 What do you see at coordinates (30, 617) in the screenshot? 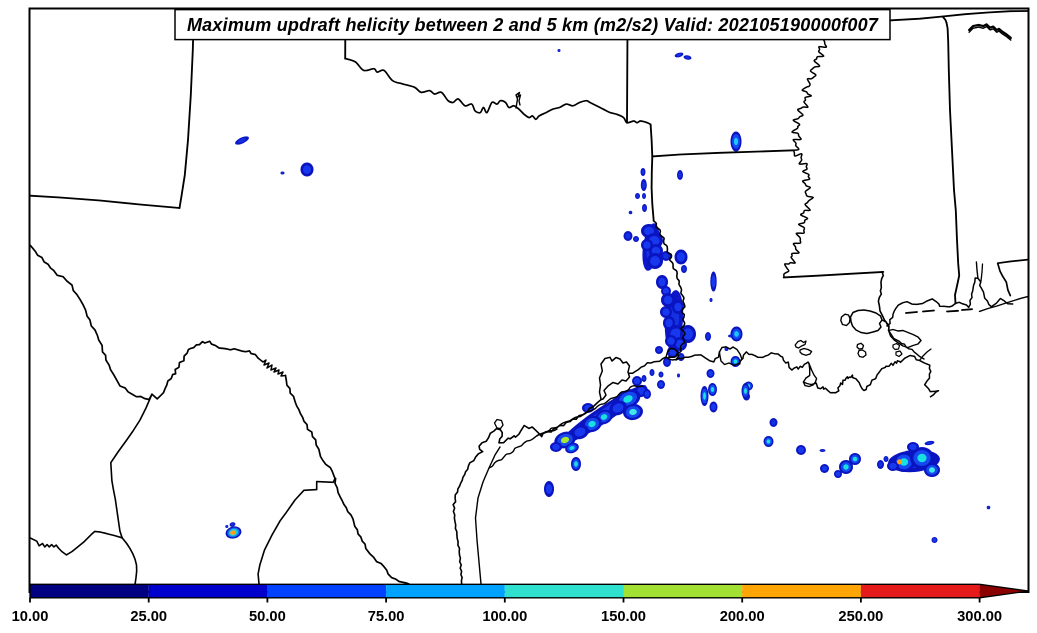
I see `svg-text: 10.00` at bounding box center [30, 617].